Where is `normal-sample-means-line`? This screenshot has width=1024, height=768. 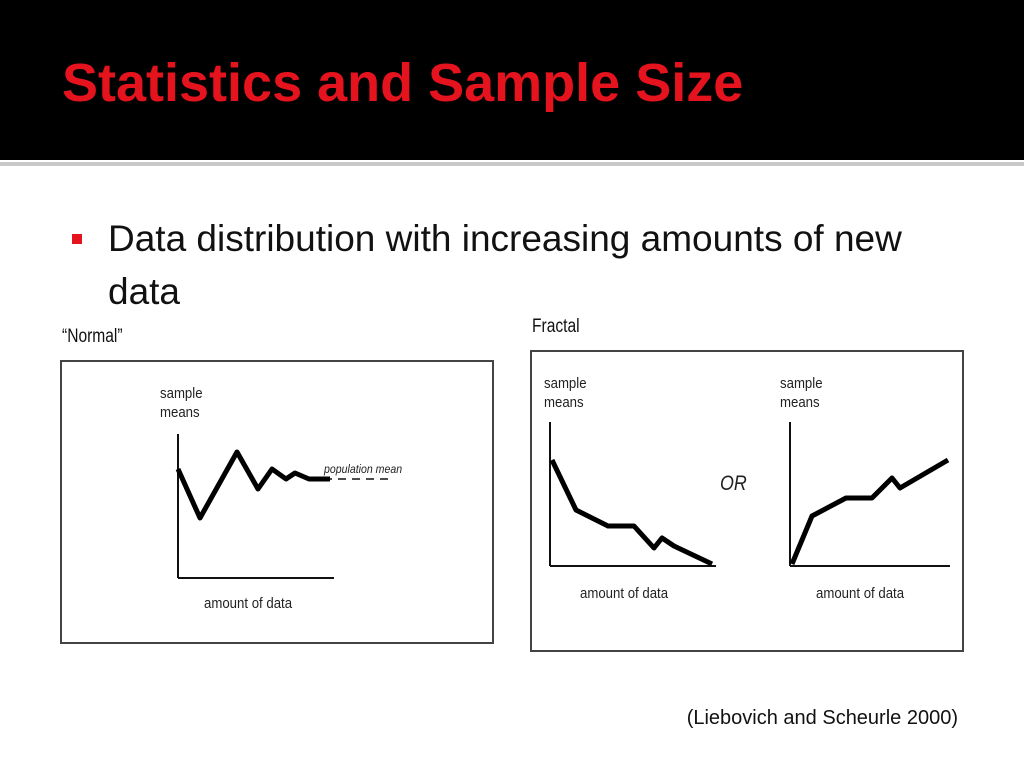
normal-sample-means-line is located at coordinates (252, 485).